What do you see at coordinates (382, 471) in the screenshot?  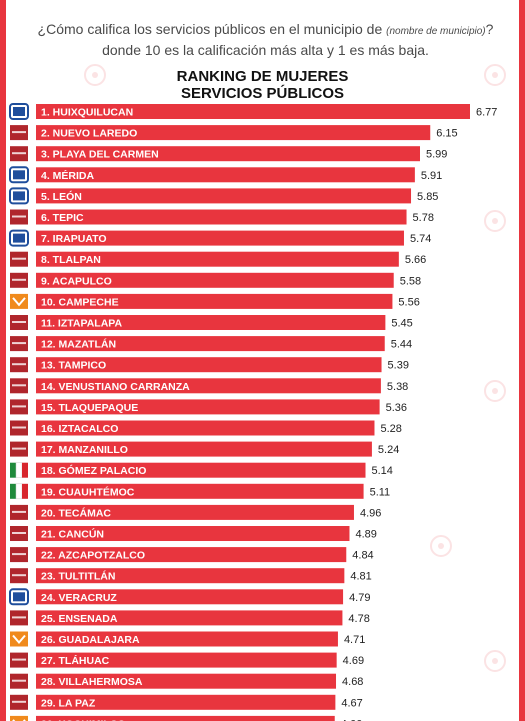 I see `value-label: 5.14` at bounding box center [382, 471].